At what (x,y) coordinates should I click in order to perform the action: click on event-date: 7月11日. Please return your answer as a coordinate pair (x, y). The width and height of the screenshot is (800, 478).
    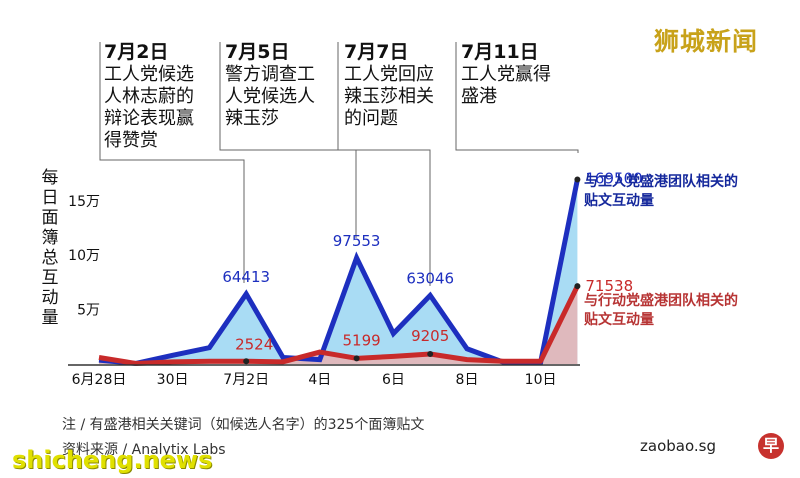
    Looking at the image, I should click on (500, 52).